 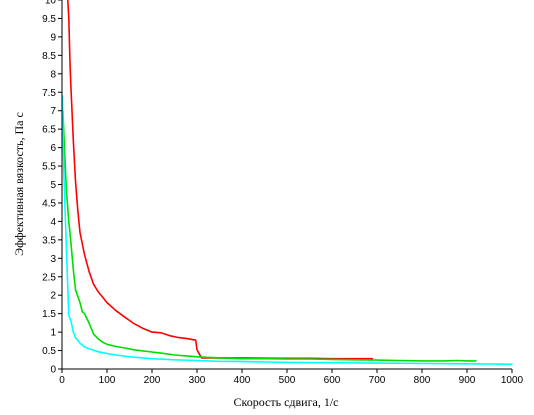 What do you see at coordinates (197, 380) in the screenshot?
I see `x-tick-label: 300` at bounding box center [197, 380].